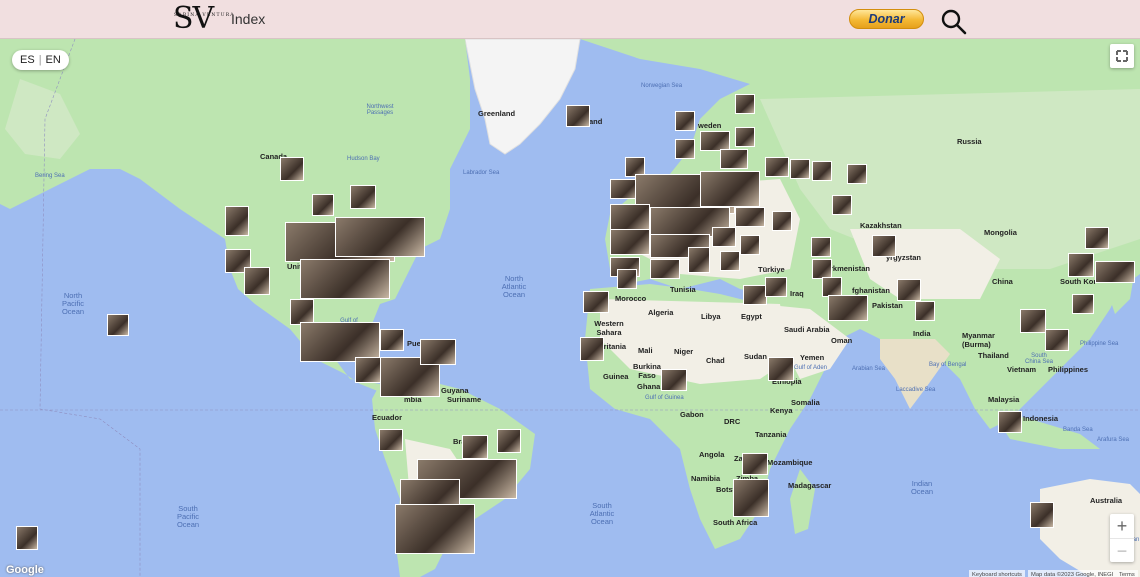  What do you see at coordinates (188, 516) in the screenshot?
I see `label-south-pacific: South Pacific Ocean` at bounding box center [188, 516].